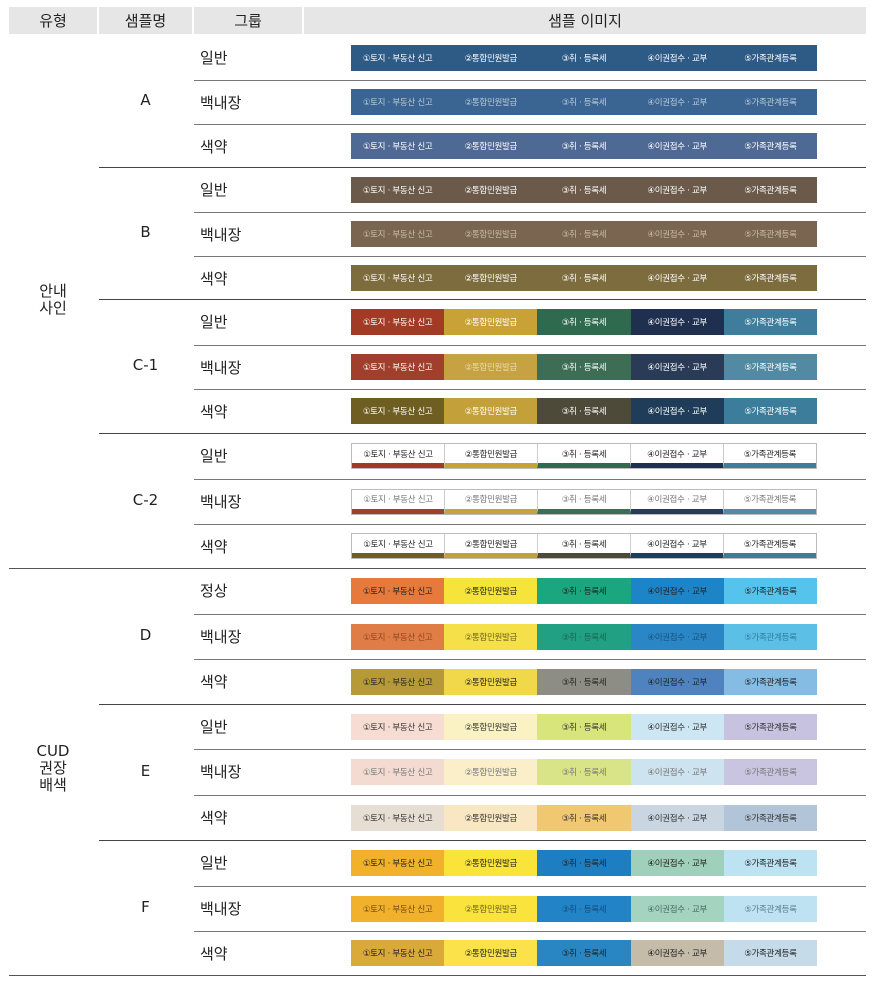  Describe the element at coordinates (145, 499) in the screenshot. I see `sample-name: C-2` at that location.